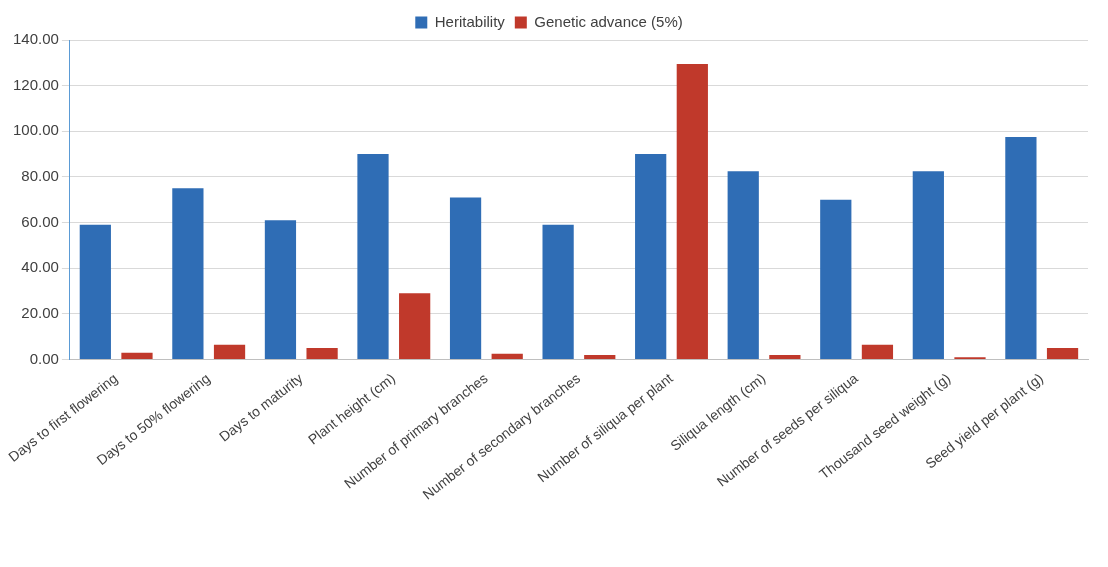  What do you see at coordinates (35, 84) in the screenshot?
I see `y-tick-label: 120.00` at bounding box center [35, 84].